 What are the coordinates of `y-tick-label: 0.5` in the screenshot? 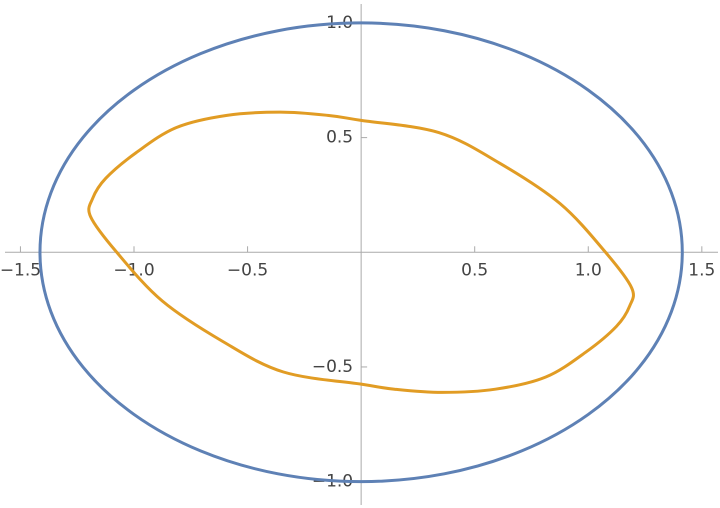 It's located at (339, 138).